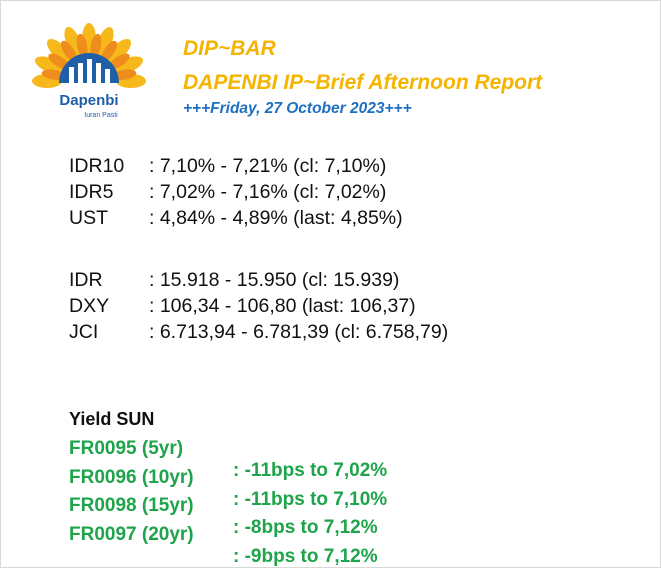  I want to click on yield-value: : -9bps to 7,12%, so click(305, 556).